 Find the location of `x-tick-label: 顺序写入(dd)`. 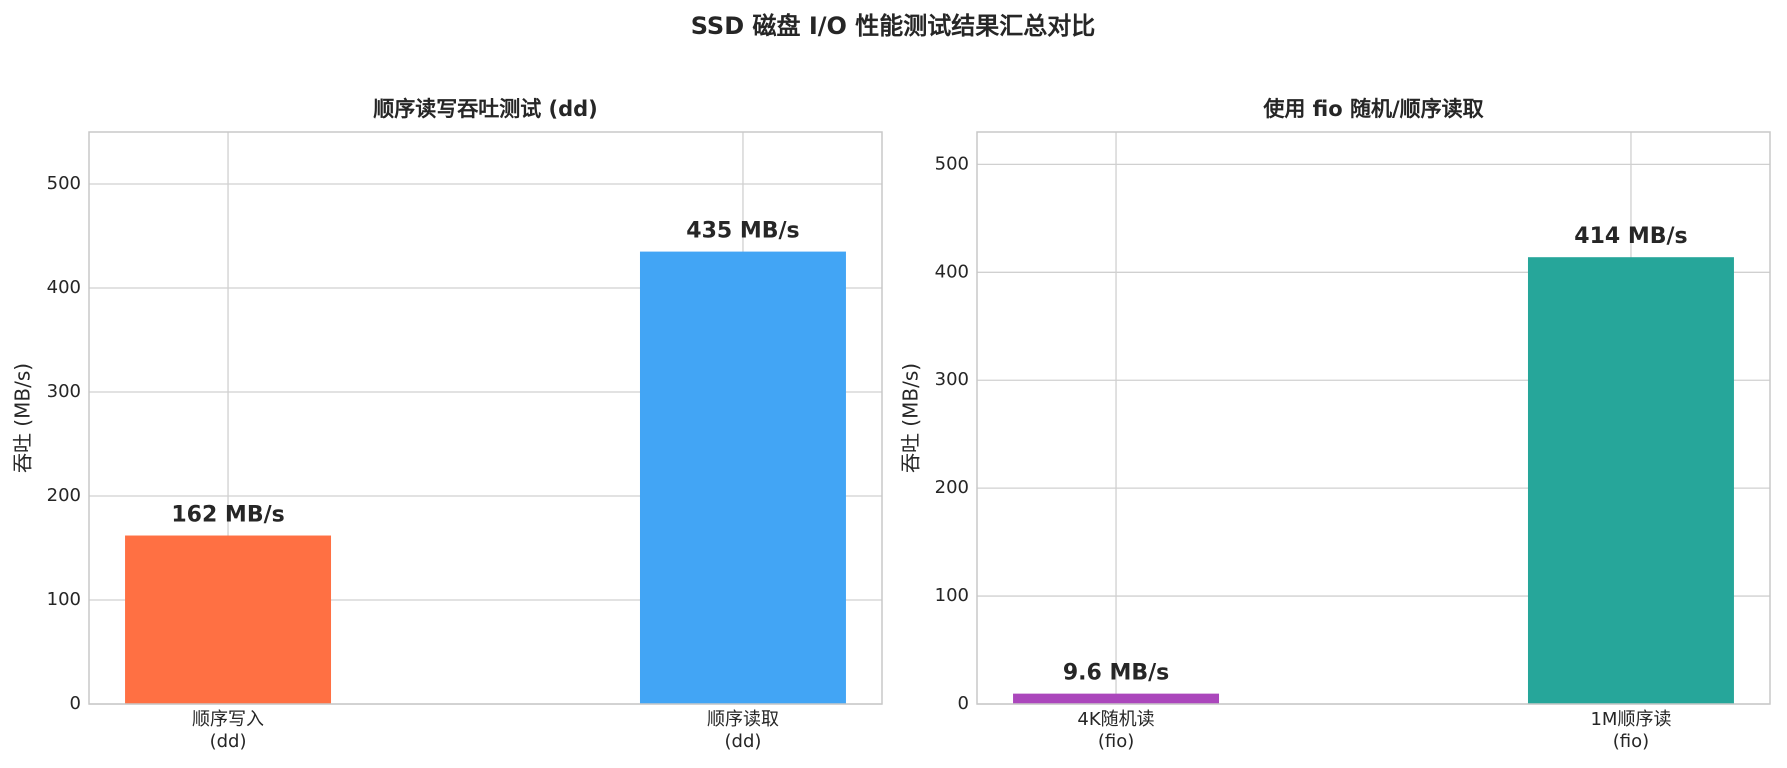

x-tick-label: 顺序写入(dd) is located at coordinates (228, 730).